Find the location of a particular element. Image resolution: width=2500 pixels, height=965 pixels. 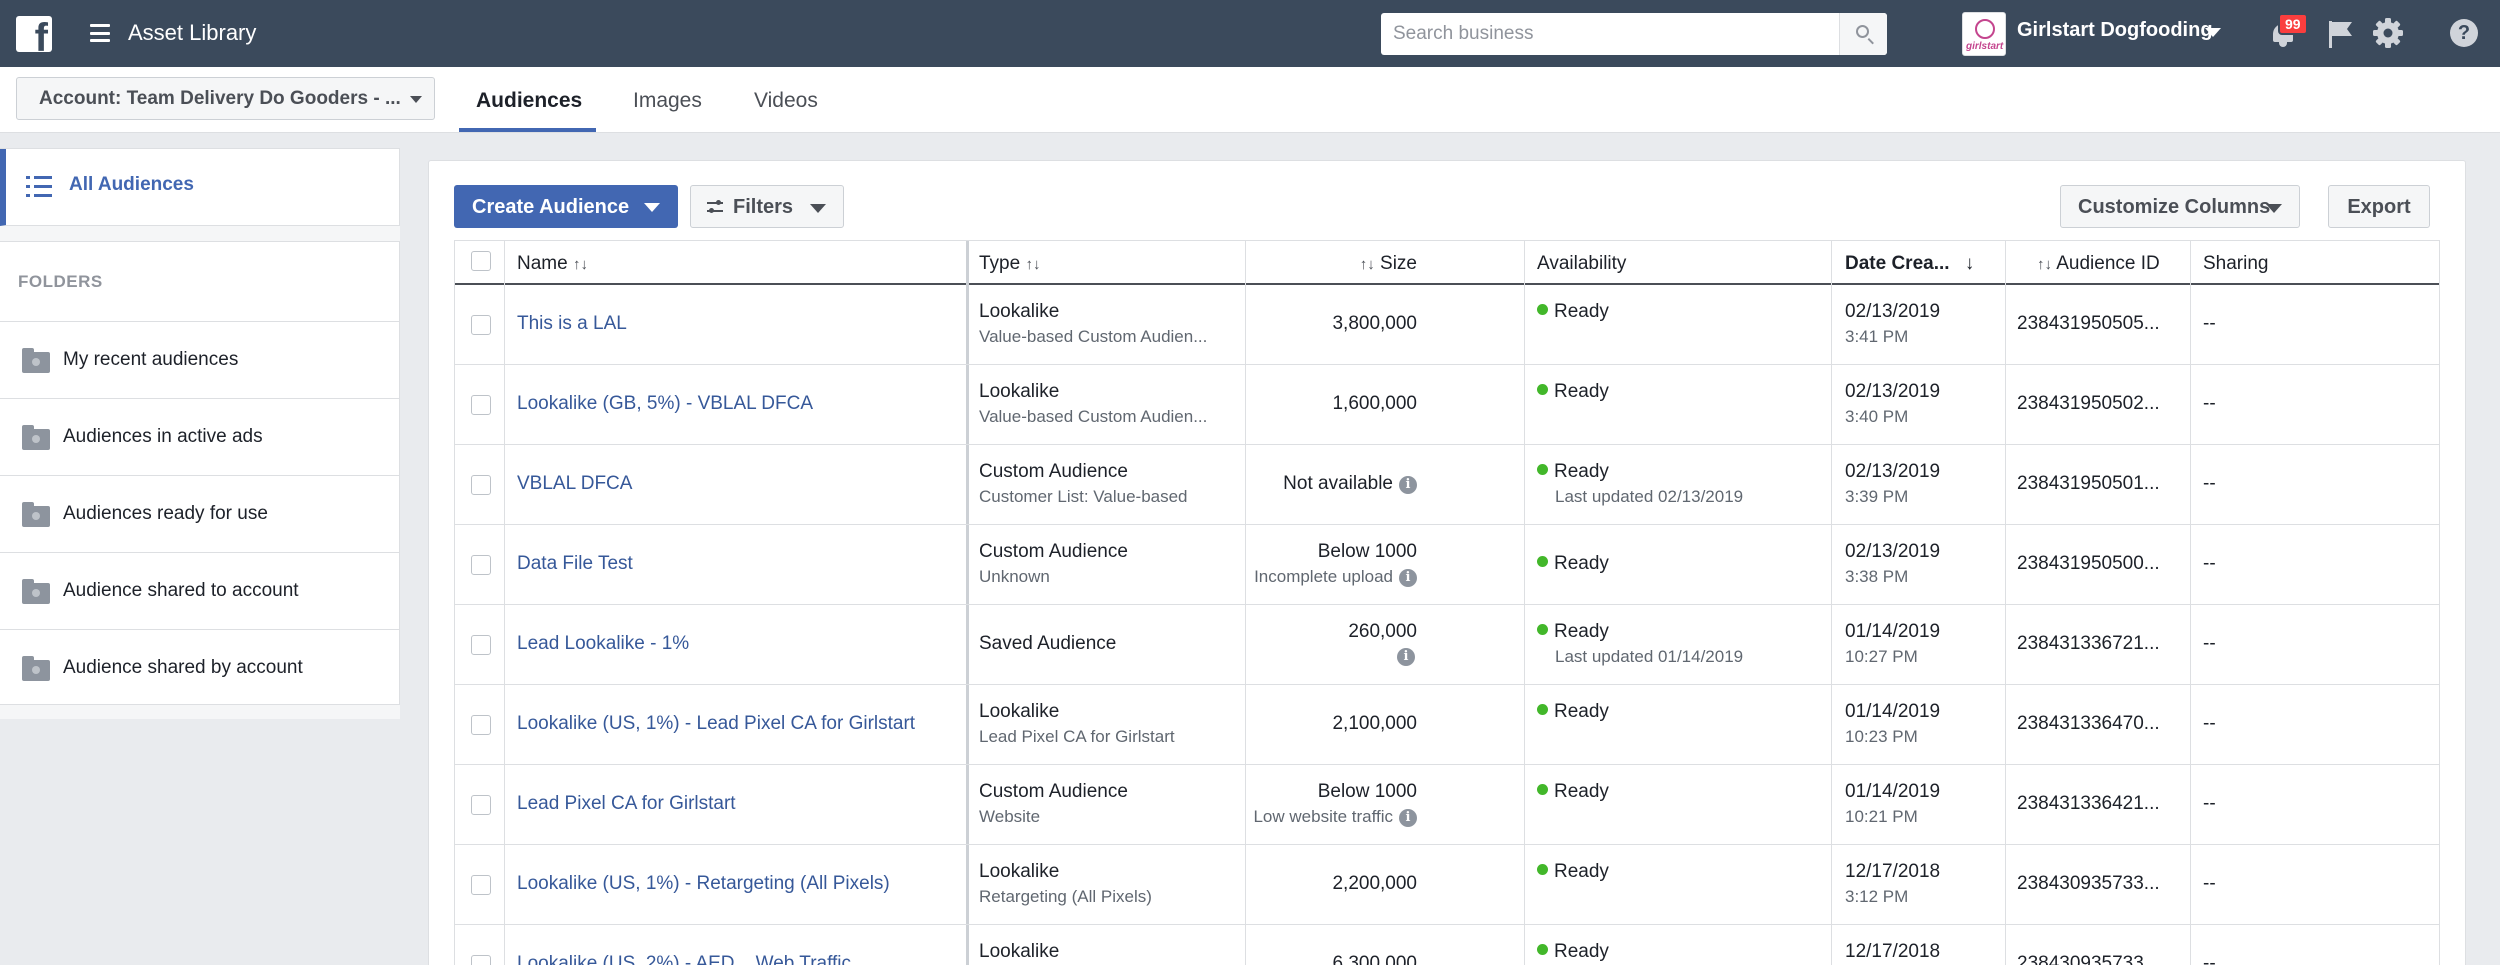

audience-name-link: Lookalike (US, 2%) - AED... Web Traffic is located at coordinates (684, 959).